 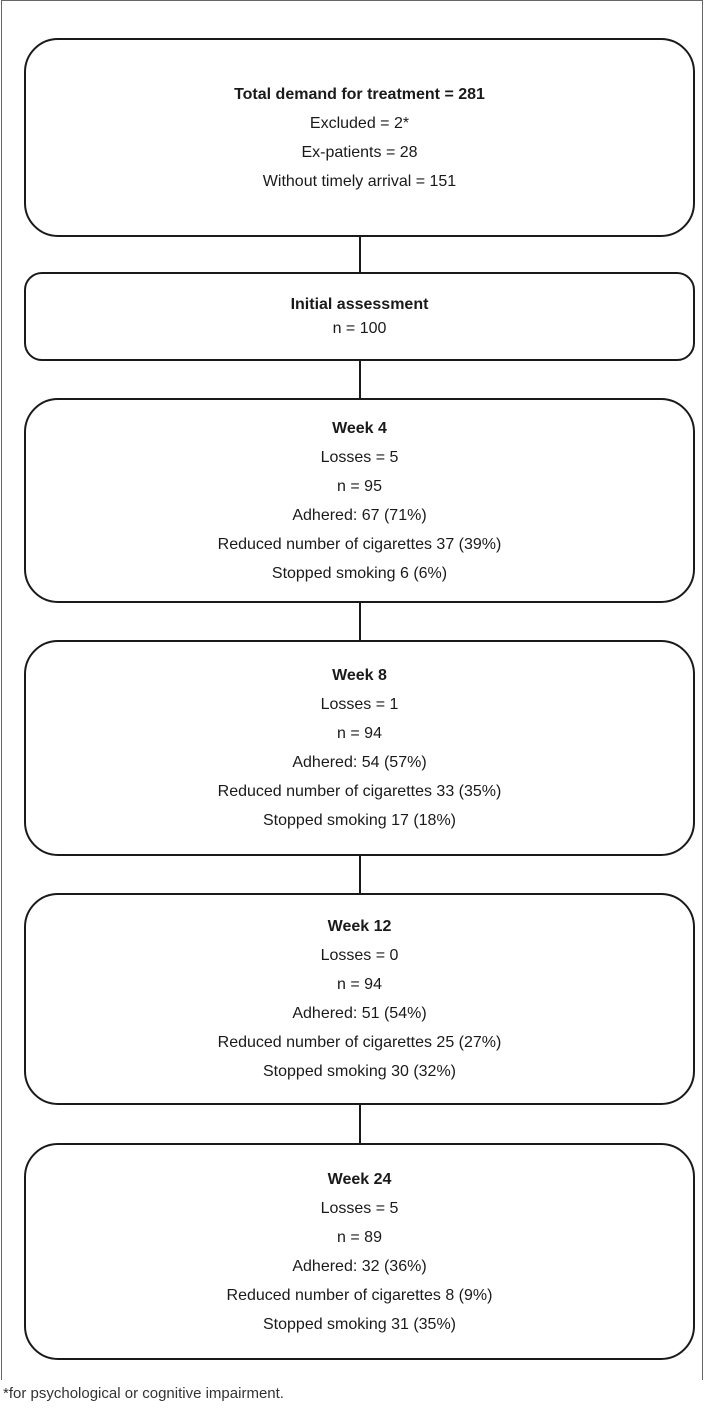 What do you see at coordinates (359, 1266) in the screenshot?
I see `box-line: Adhered: 32 (36%)` at bounding box center [359, 1266].